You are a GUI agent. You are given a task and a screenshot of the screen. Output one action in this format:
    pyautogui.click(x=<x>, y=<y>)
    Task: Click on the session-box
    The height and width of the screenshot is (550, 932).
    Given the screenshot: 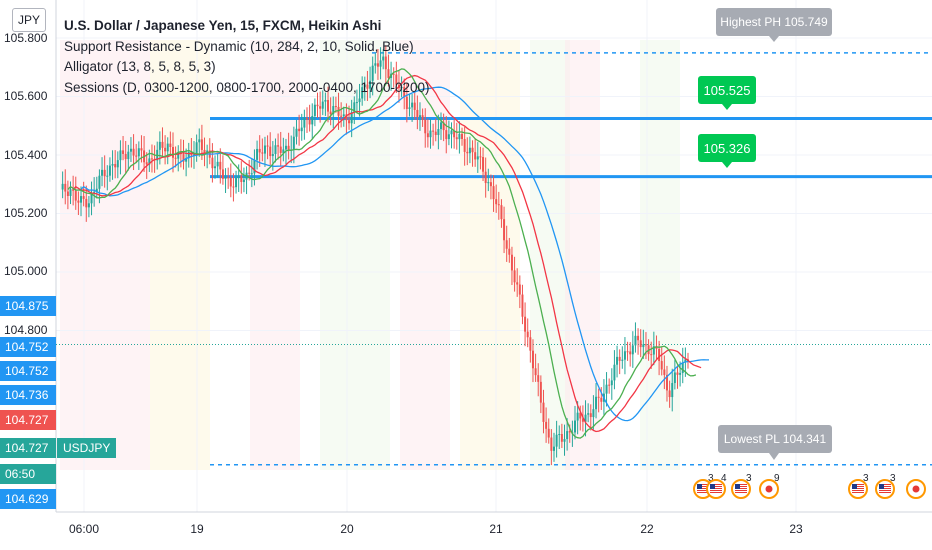 What is the action you would take?
    pyautogui.click(x=490, y=255)
    